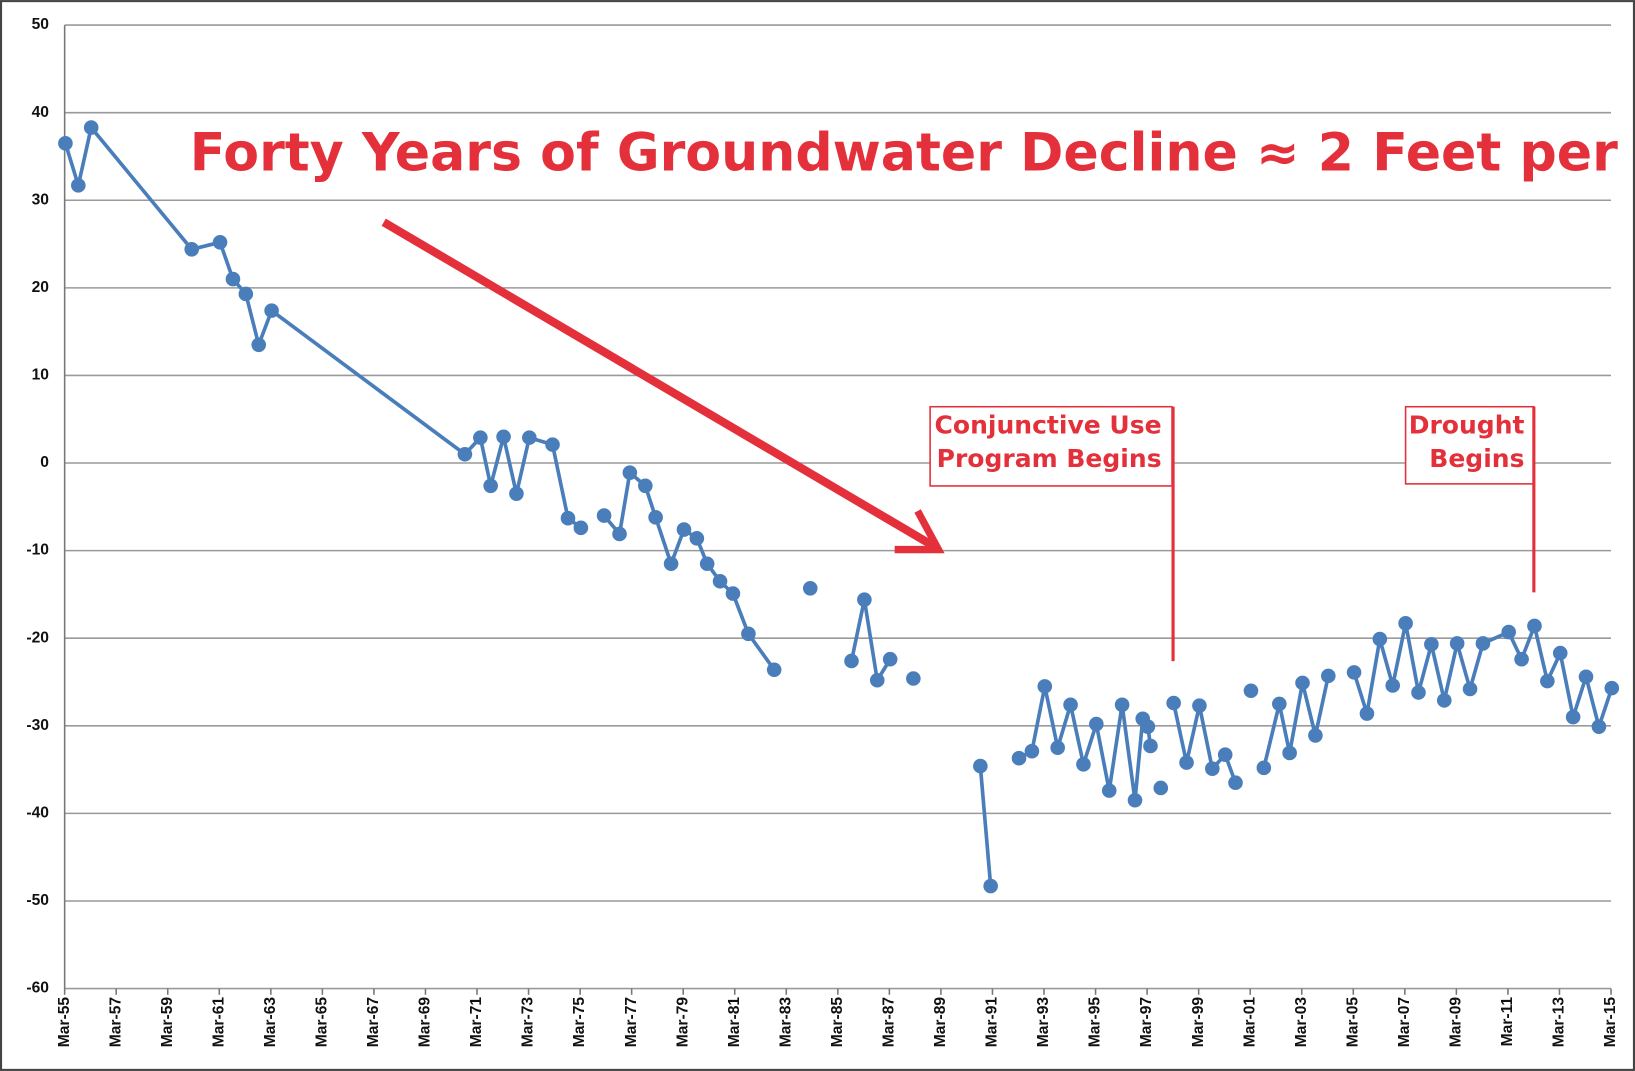 This screenshot has width=1635, height=1071. I want to click on x-tick-label: Mar-63, so click(270, 1022).